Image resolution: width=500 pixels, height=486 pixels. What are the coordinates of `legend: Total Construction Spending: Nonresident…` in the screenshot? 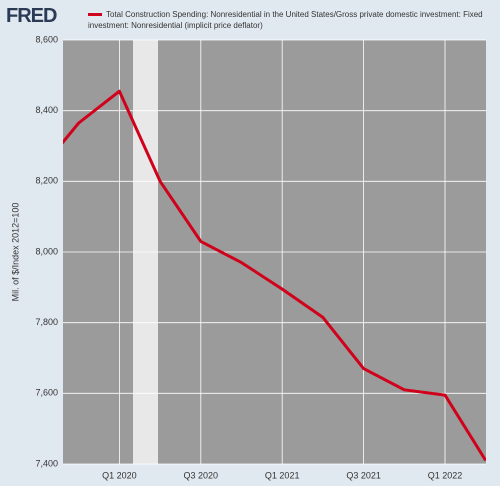 It's located at (288, 20).